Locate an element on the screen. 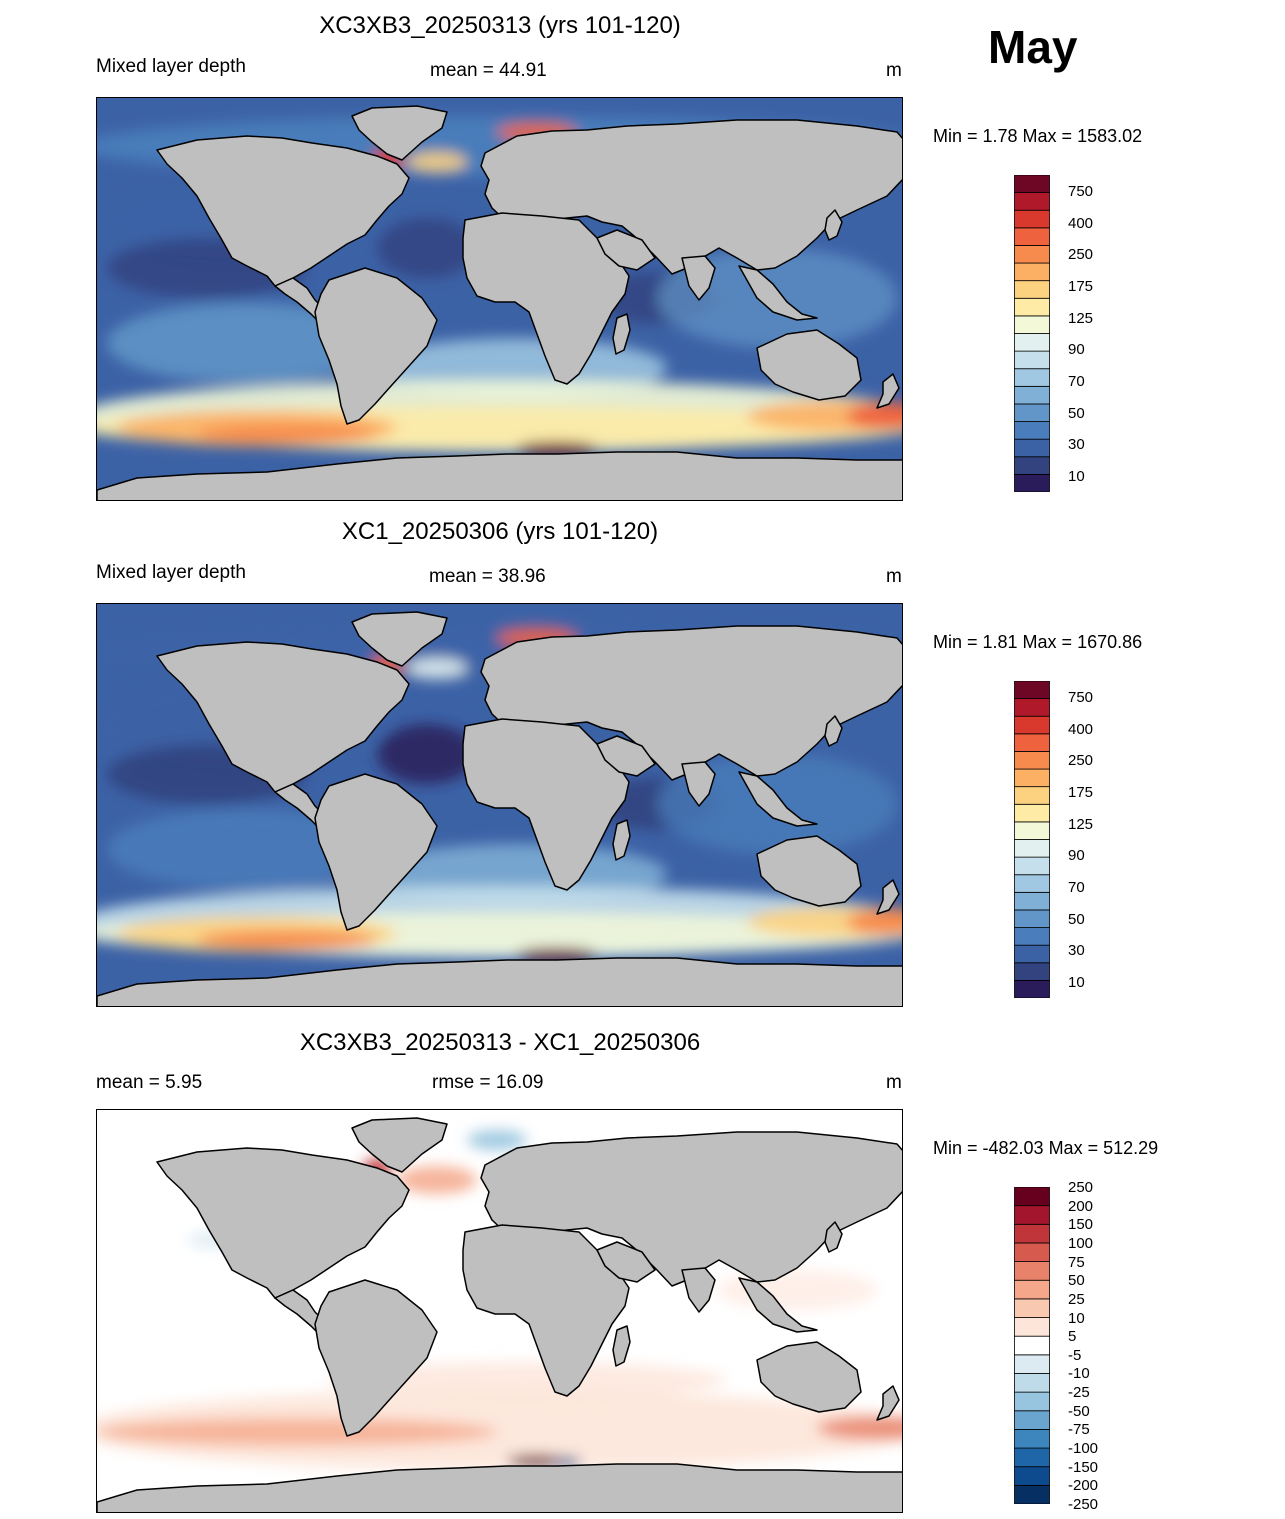  field-west-pacific-anomaly is located at coordinates (797, 1290).